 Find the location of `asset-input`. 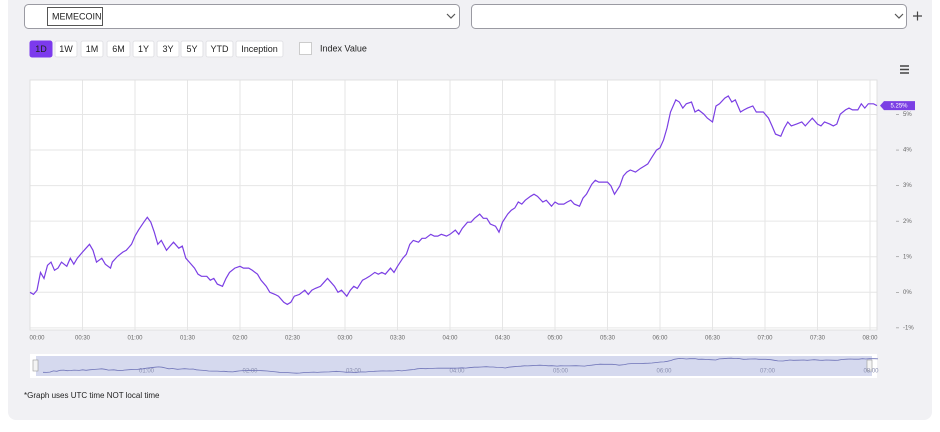

asset-input is located at coordinates (75, 16).